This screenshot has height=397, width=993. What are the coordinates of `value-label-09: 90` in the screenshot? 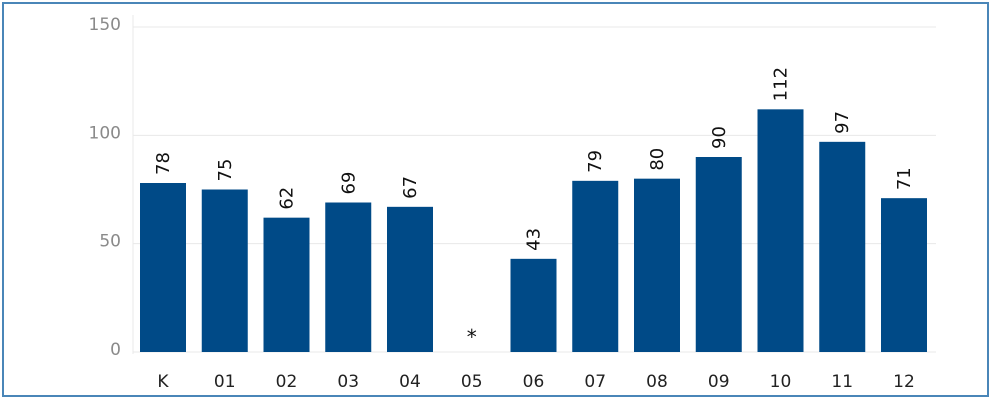 It's located at (719, 137).